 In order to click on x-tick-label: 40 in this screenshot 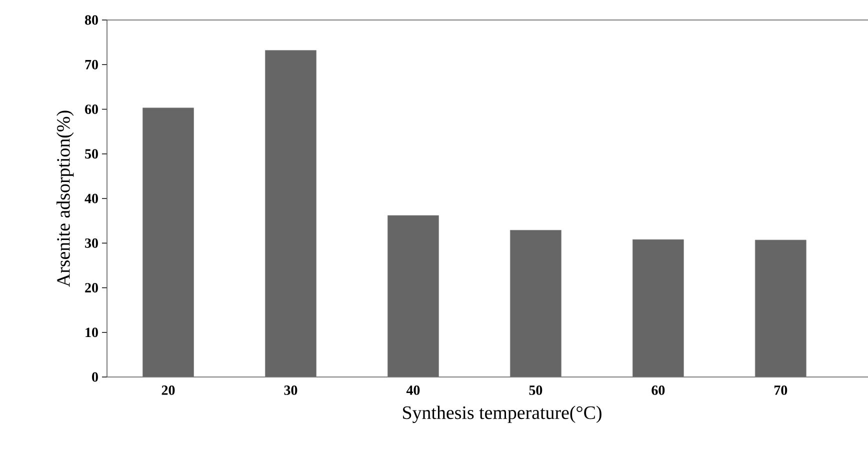, I will do `click(413, 390)`.